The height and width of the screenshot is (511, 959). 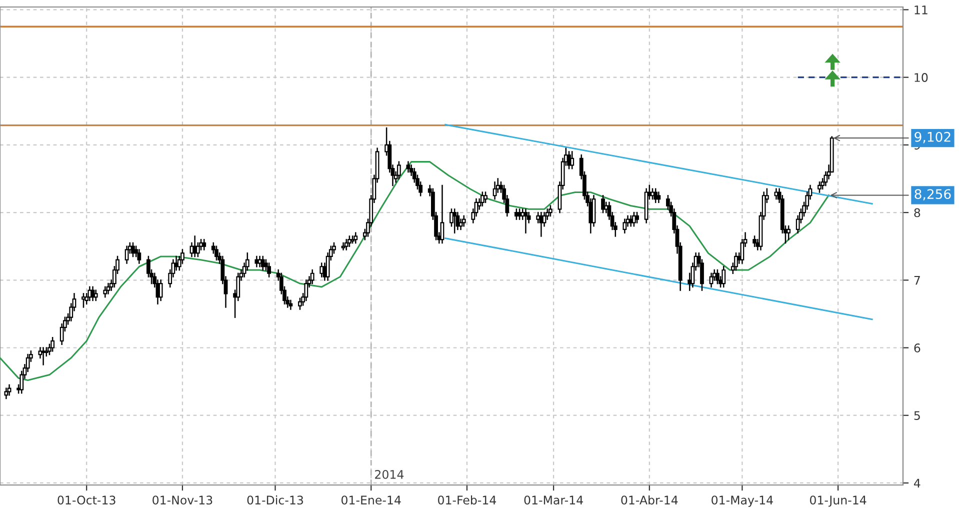 I want to click on y-tick-label: 4, so click(x=917, y=483).